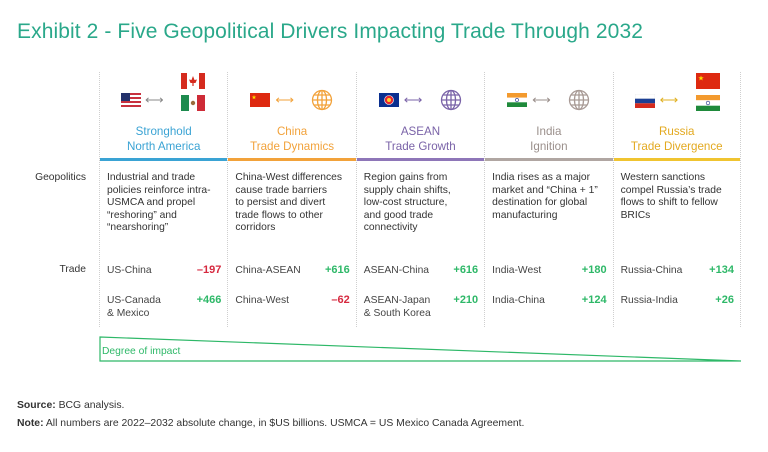 Image resolution: width=768 pixels, height=452 pixels. I want to click on trade-pair-line2: & South Korea, so click(397, 313).